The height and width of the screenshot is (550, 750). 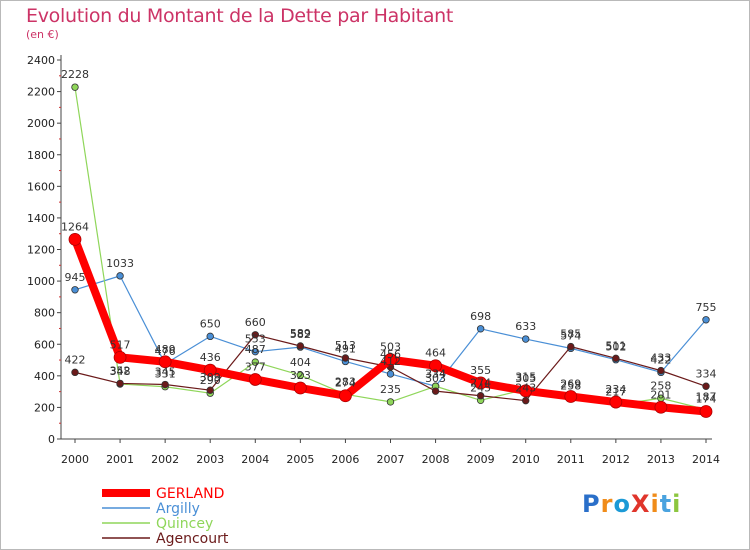 I want to click on data-label: 585, so click(x=570, y=334).